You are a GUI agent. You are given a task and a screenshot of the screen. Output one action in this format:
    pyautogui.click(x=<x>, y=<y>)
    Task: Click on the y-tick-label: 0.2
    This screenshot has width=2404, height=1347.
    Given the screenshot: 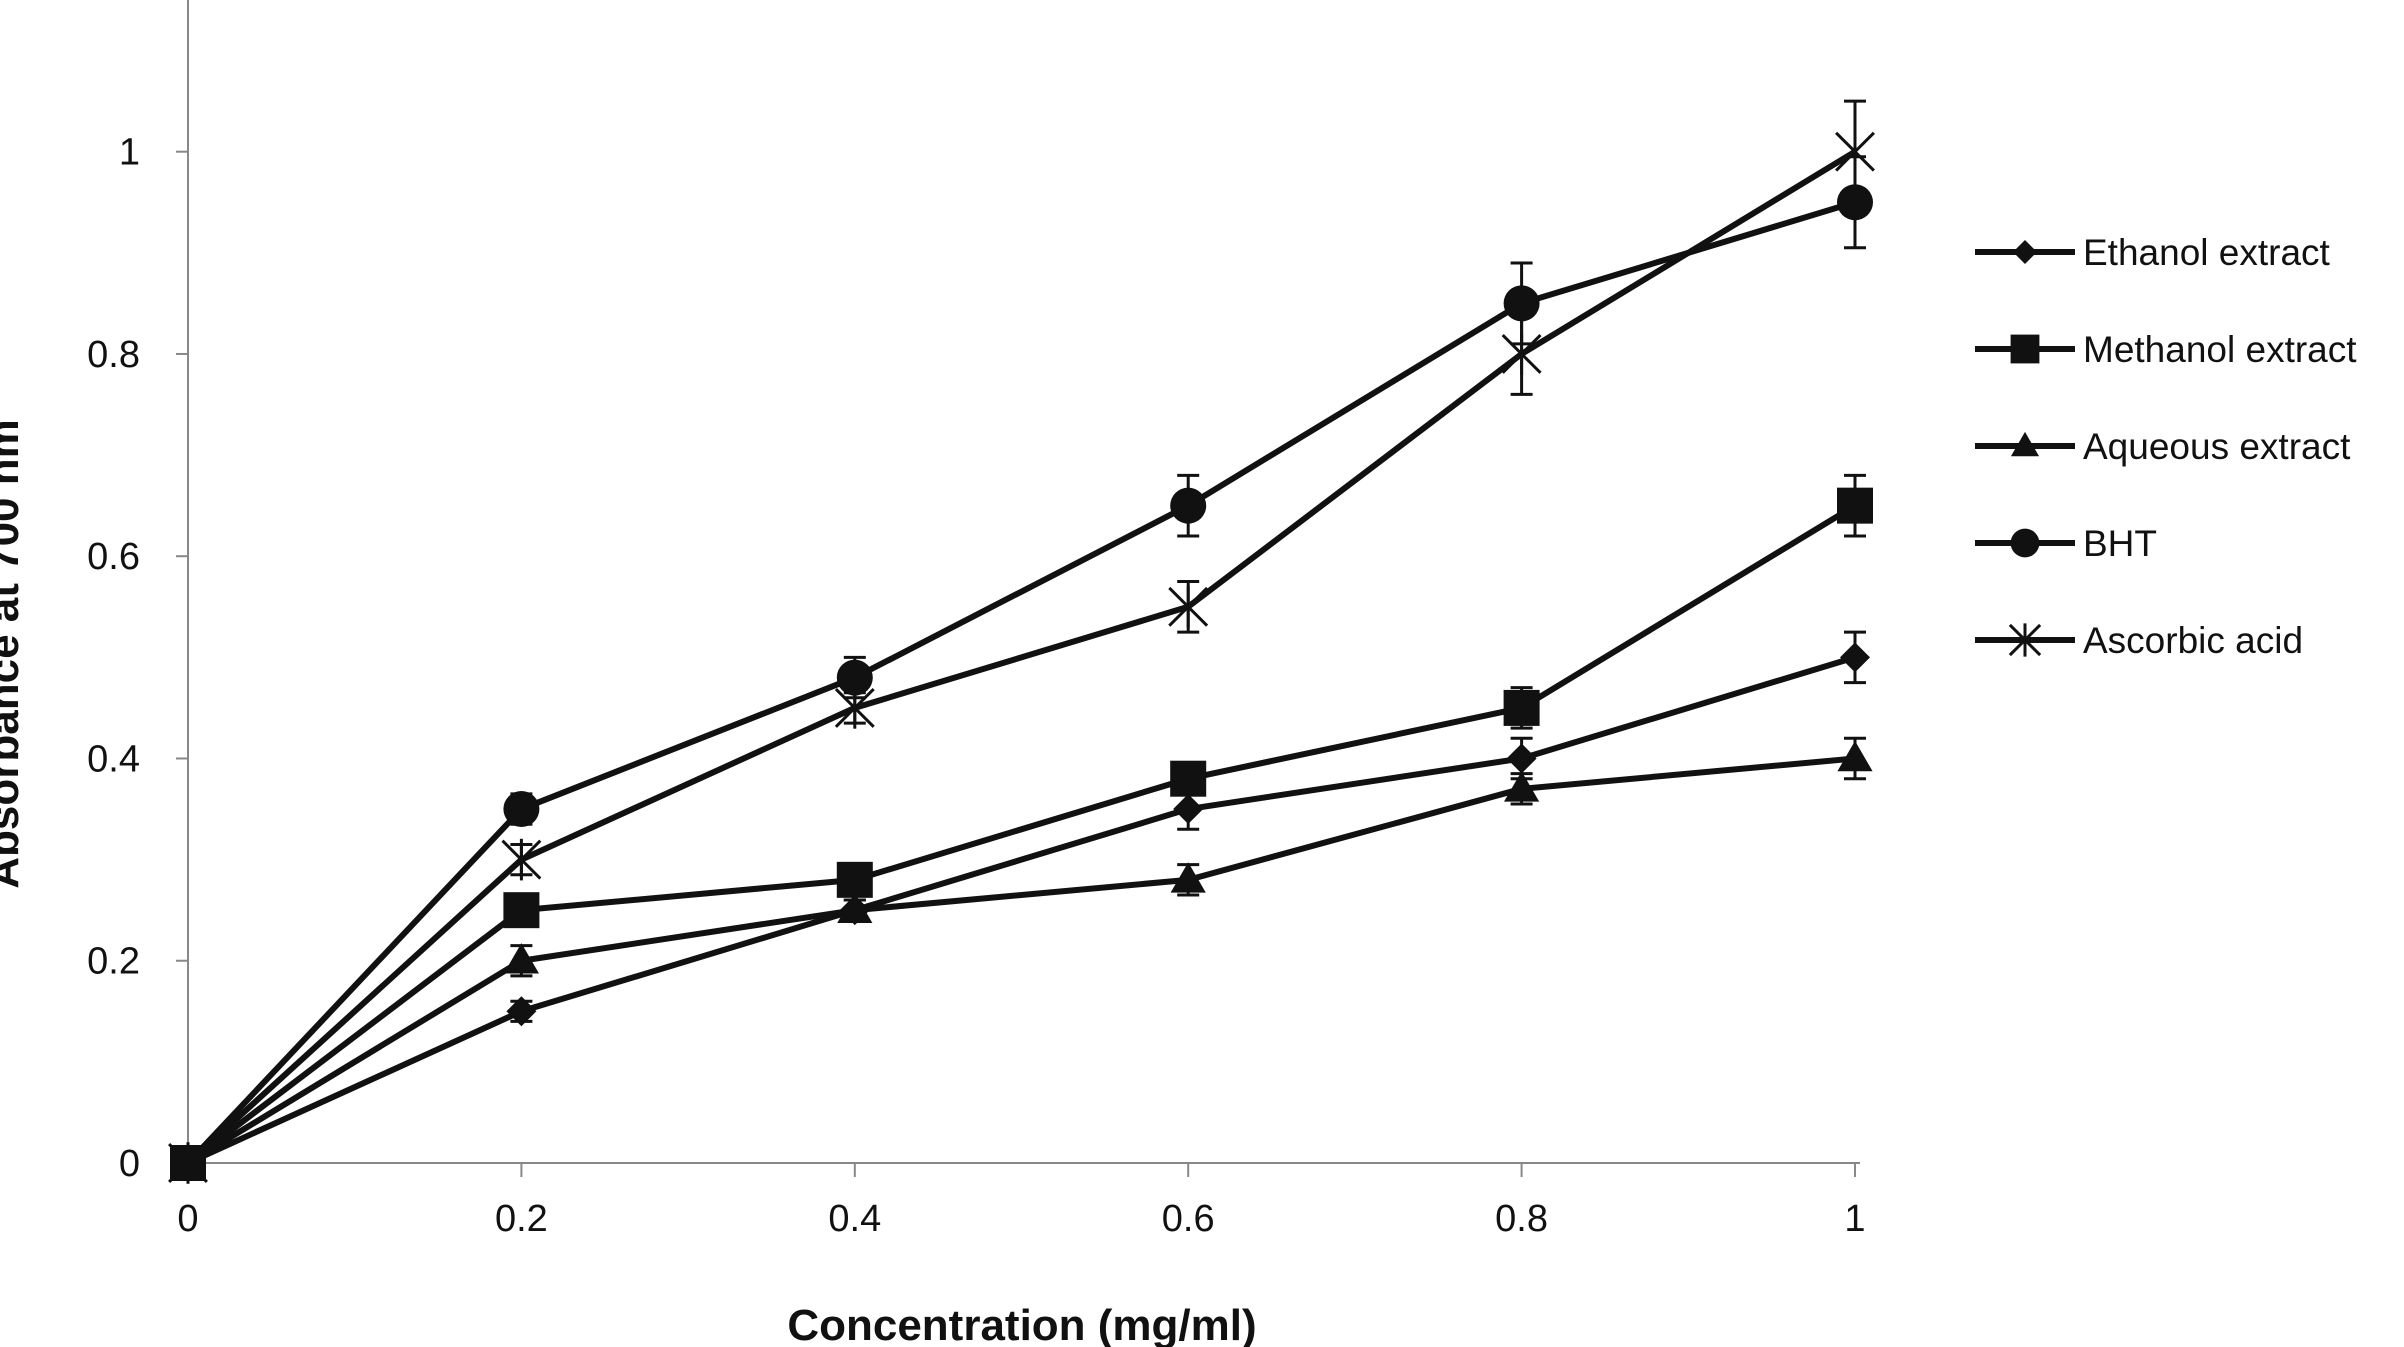 What is the action you would take?
    pyautogui.click(x=113, y=962)
    